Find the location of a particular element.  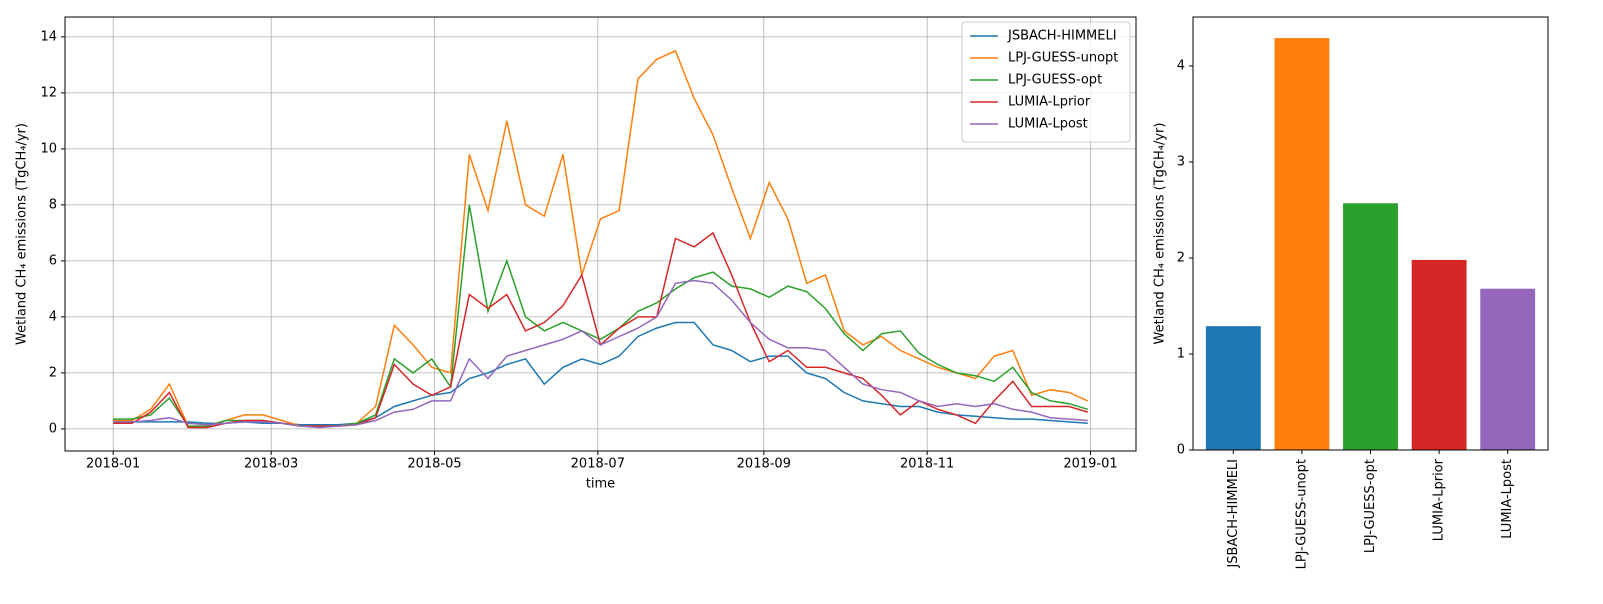

x-axis-label: time is located at coordinates (600, 484).